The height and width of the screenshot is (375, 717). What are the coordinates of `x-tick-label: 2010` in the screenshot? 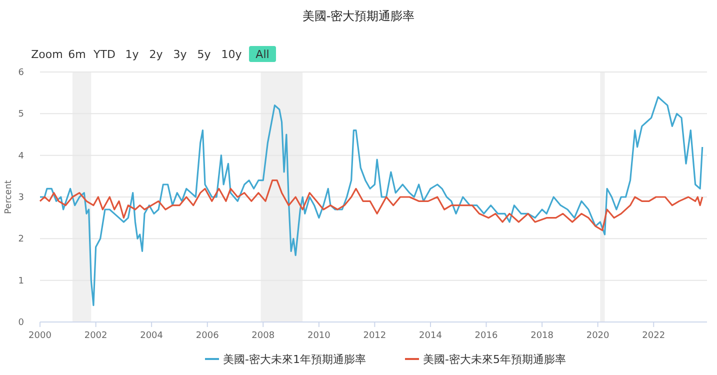 It's located at (319, 336).